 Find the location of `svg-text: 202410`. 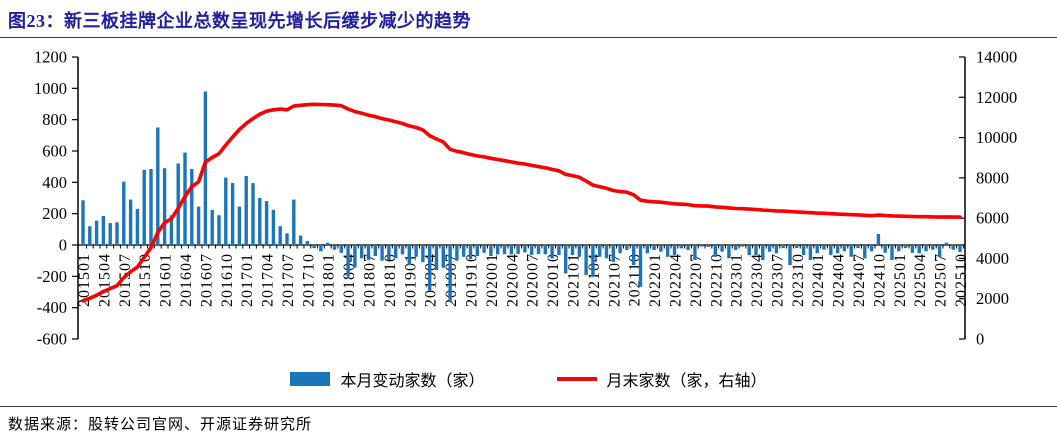

svg-text: 202410 is located at coordinates (879, 280).